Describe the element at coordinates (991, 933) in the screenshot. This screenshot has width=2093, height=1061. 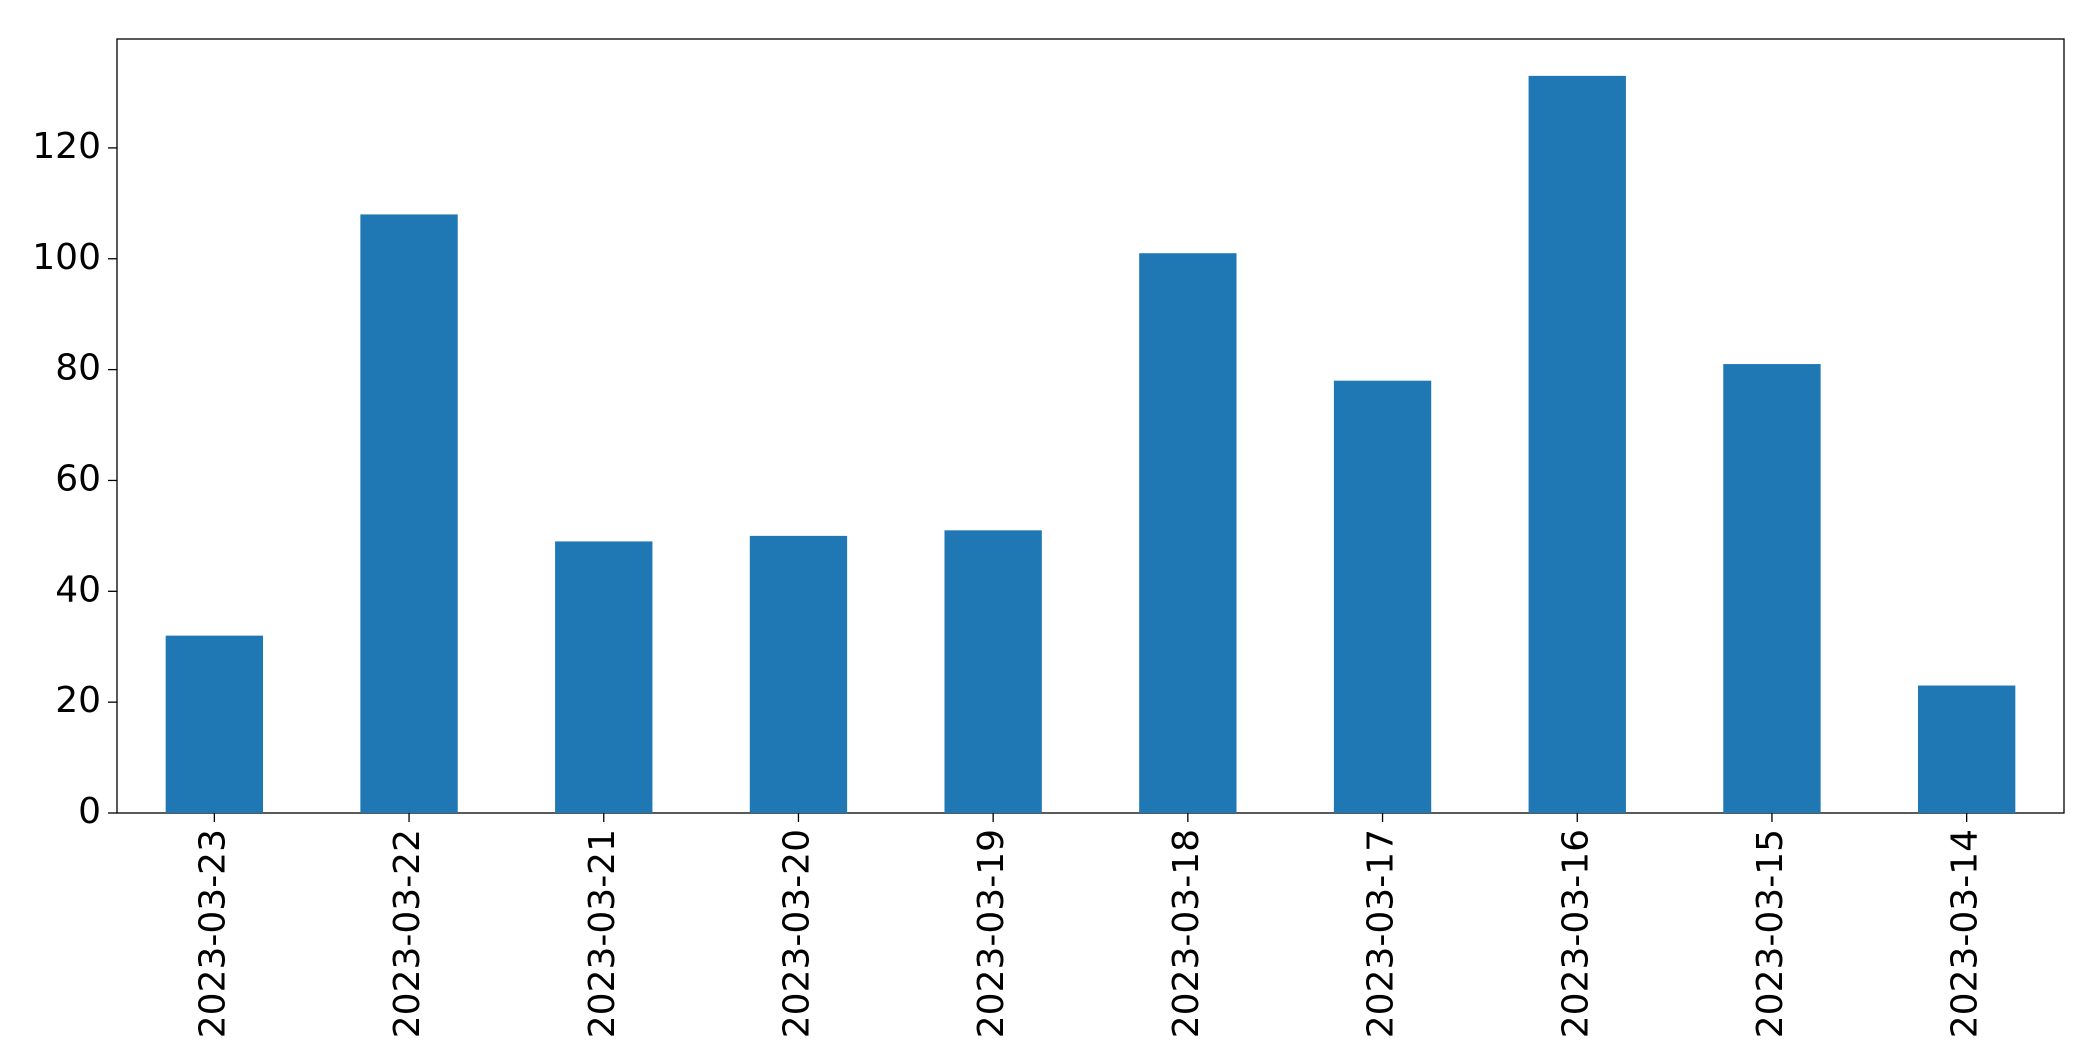
I see `x-tick-label: 2023-03-19` at that location.